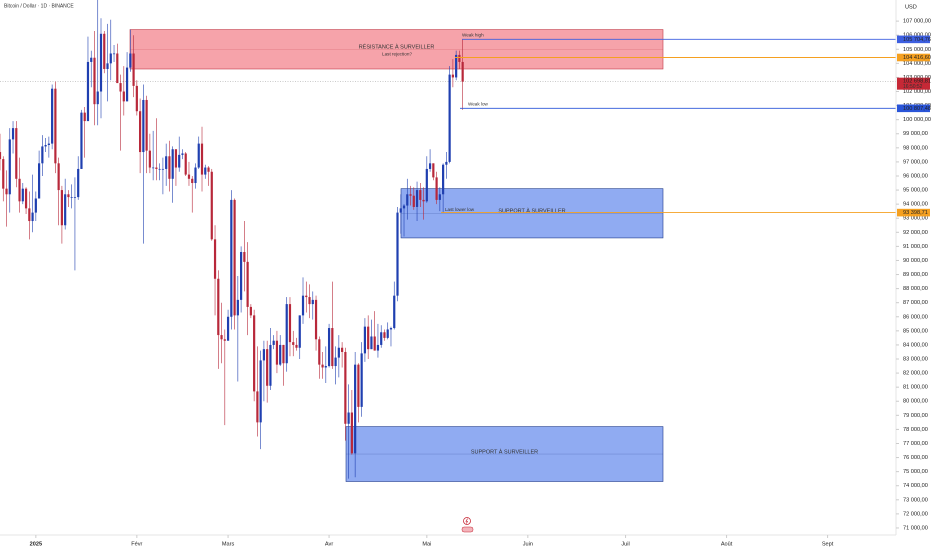  Describe the element at coordinates (917, 64) in the screenshot. I see `y-tick-label: 104 000,00` at that location.